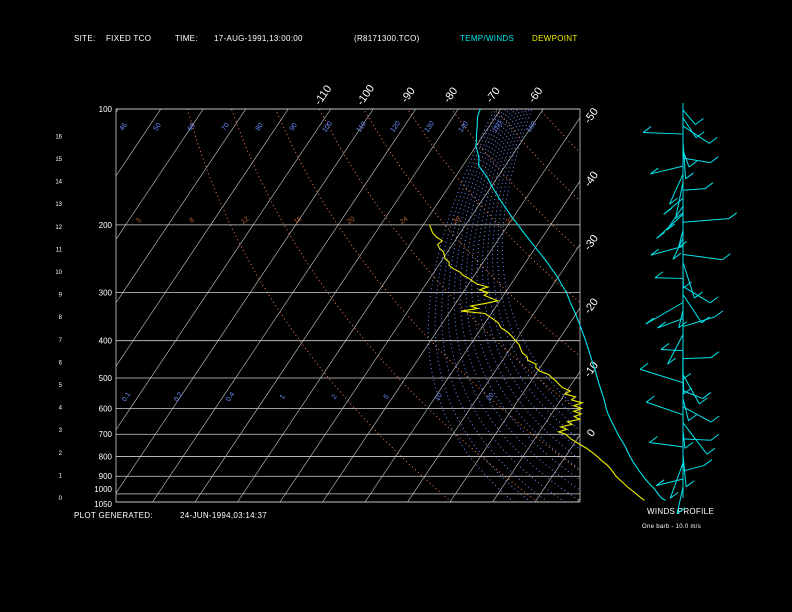  Describe the element at coordinates (487, 38) in the screenshot. I see `legend-temp: TEMP/WINDS` at that location.